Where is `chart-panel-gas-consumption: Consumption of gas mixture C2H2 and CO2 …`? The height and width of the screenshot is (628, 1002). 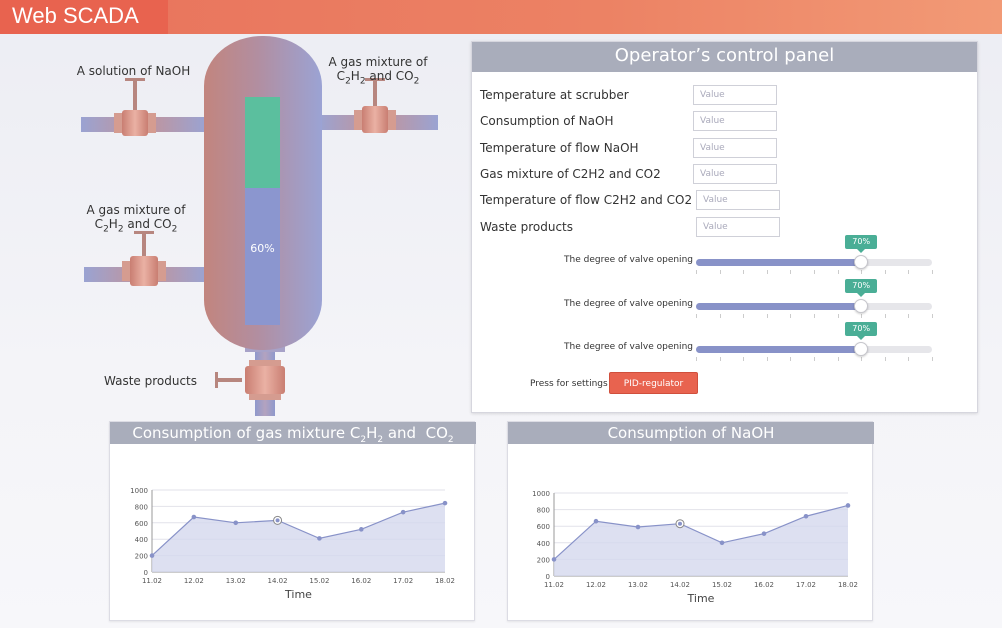
chart-panel-gas-consumption: Consumption of gas mixture C2H2 and CO2 … is located at coordinates (292, 521).